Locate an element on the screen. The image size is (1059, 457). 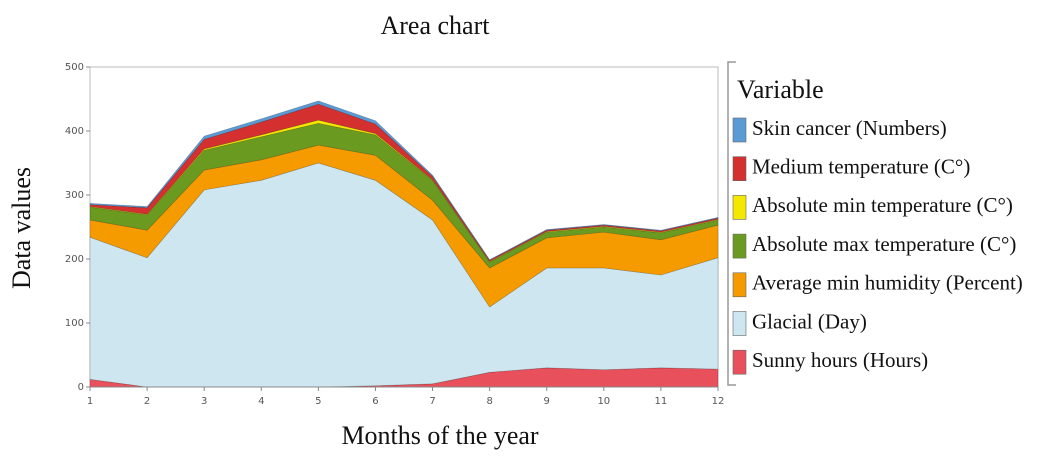
x-tick-label: 11 is located at coordinates (661, 401).